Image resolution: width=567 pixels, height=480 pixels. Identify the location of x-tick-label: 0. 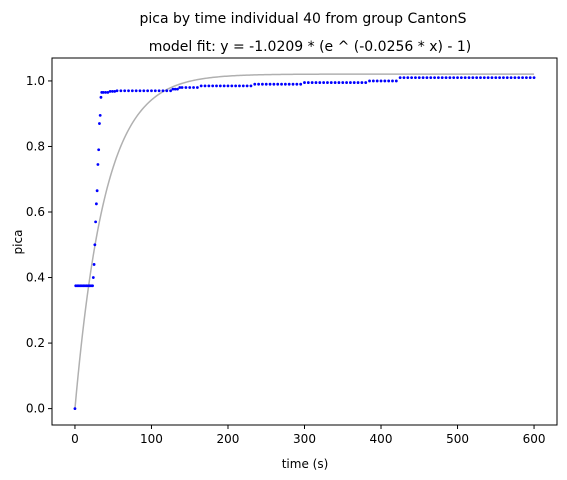
(75, 439).